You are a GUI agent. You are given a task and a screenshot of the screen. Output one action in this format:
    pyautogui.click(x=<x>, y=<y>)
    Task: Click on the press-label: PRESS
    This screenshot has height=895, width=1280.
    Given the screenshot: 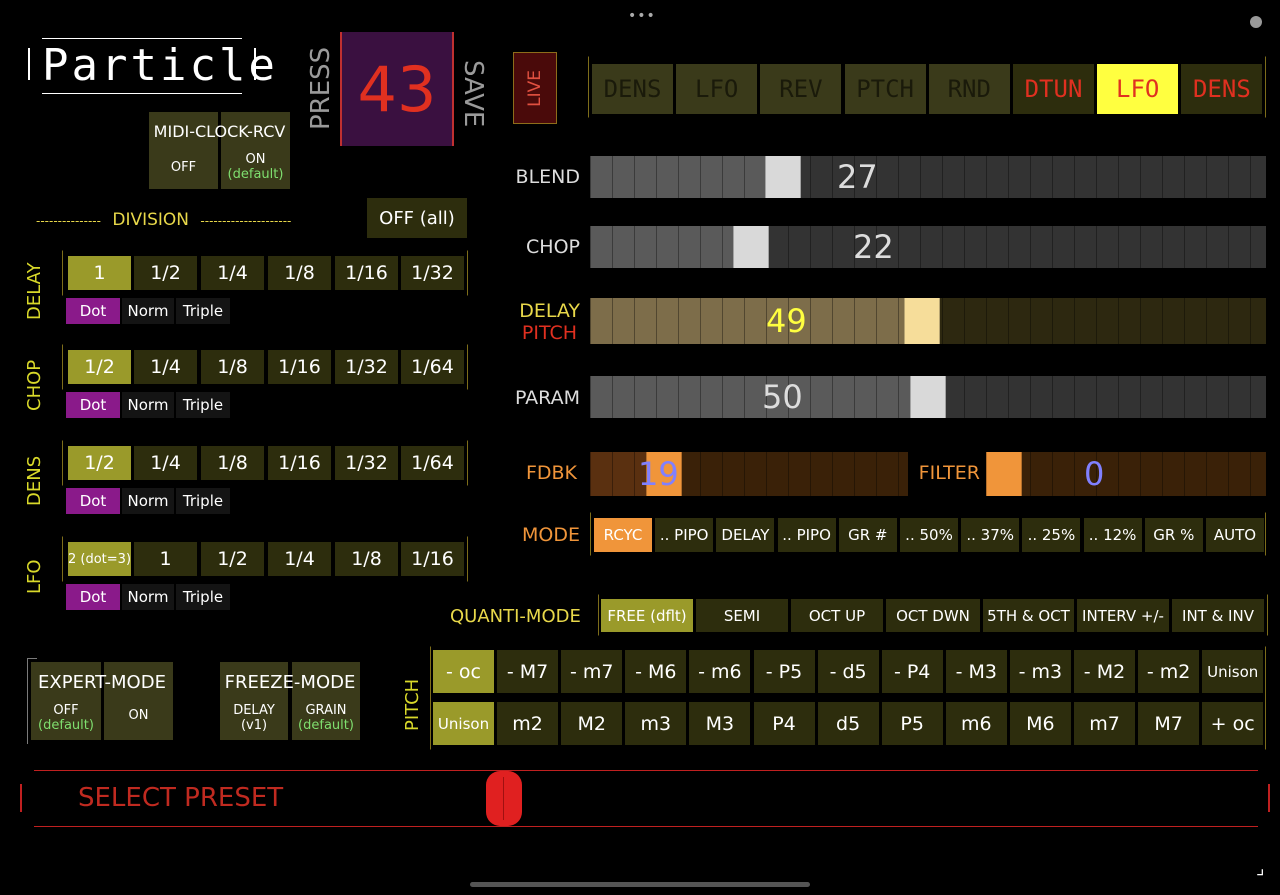 What is the action you would take?
    pyautogui.click(x=321, y=88)
    